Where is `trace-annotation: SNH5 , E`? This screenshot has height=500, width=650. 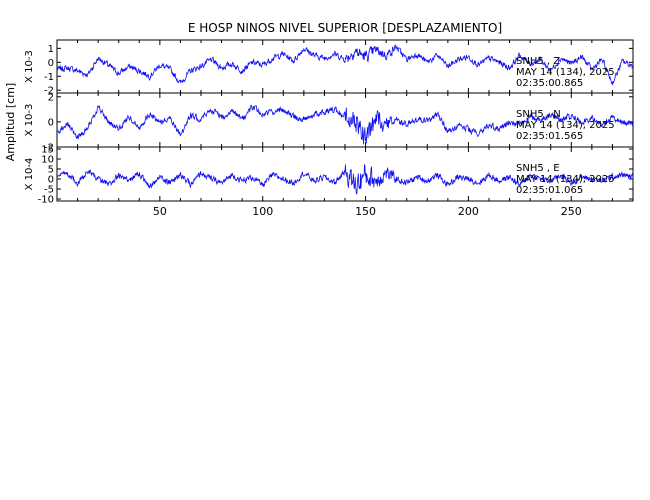 trace-annotation: SNH5 , E is located at coordinates (538, 168).